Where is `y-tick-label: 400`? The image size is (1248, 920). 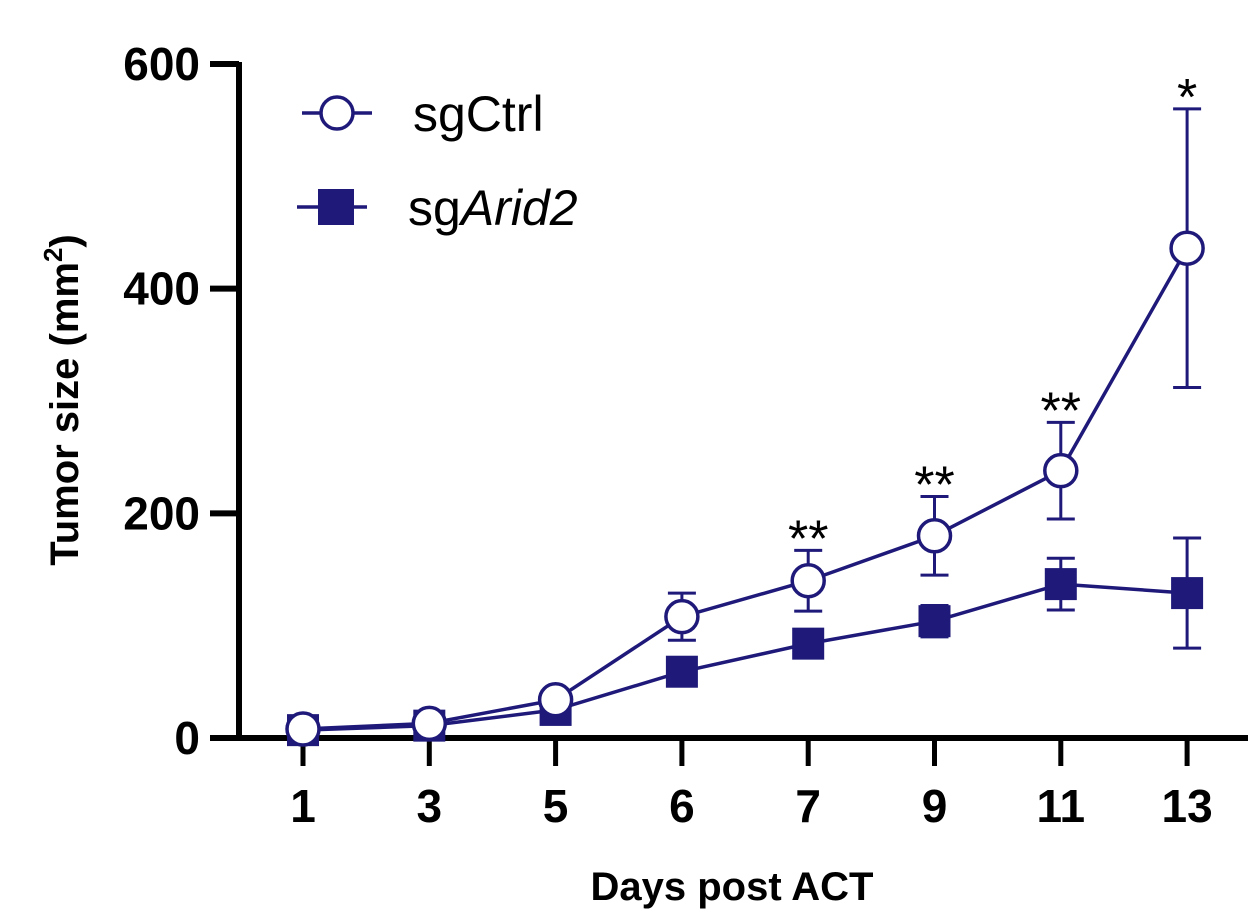 y-tick-label: 400 is located at coordinates (161, 289).